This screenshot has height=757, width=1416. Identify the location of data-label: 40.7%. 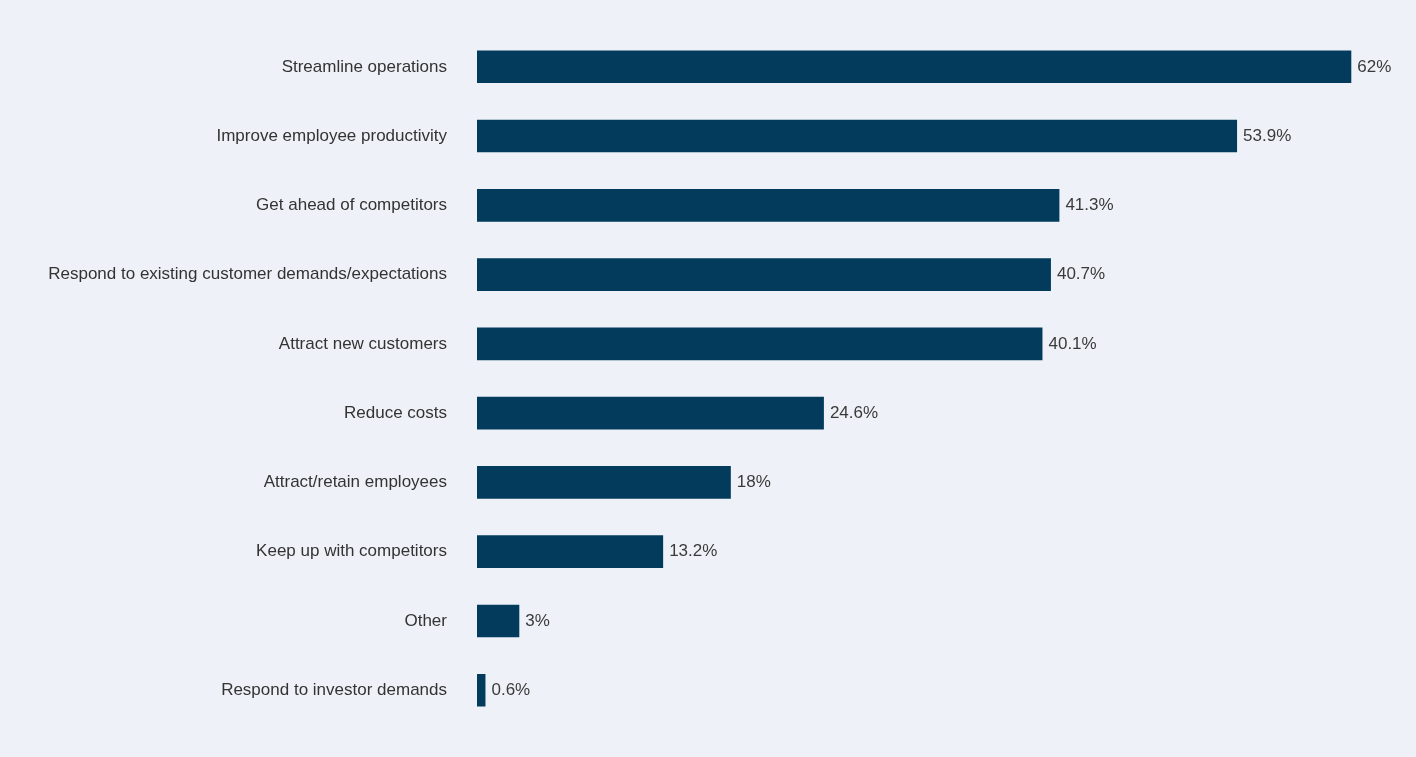
(1081, 274).